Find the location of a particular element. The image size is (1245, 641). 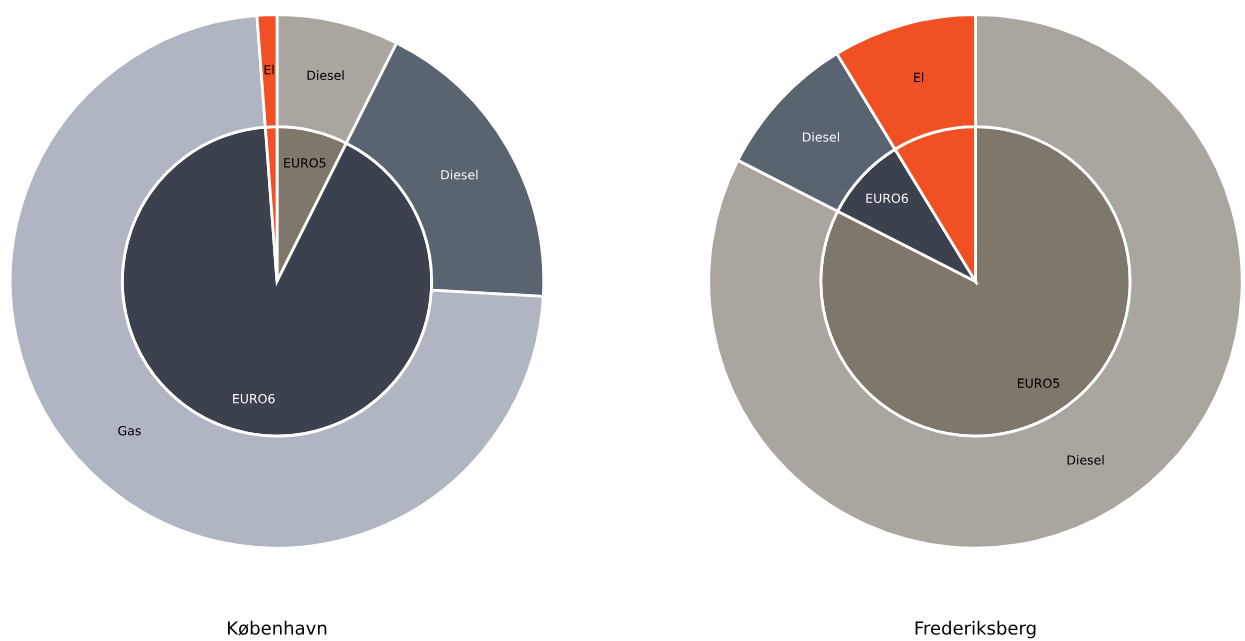

text: Frederiksberg is located at coordinates (975, 629).